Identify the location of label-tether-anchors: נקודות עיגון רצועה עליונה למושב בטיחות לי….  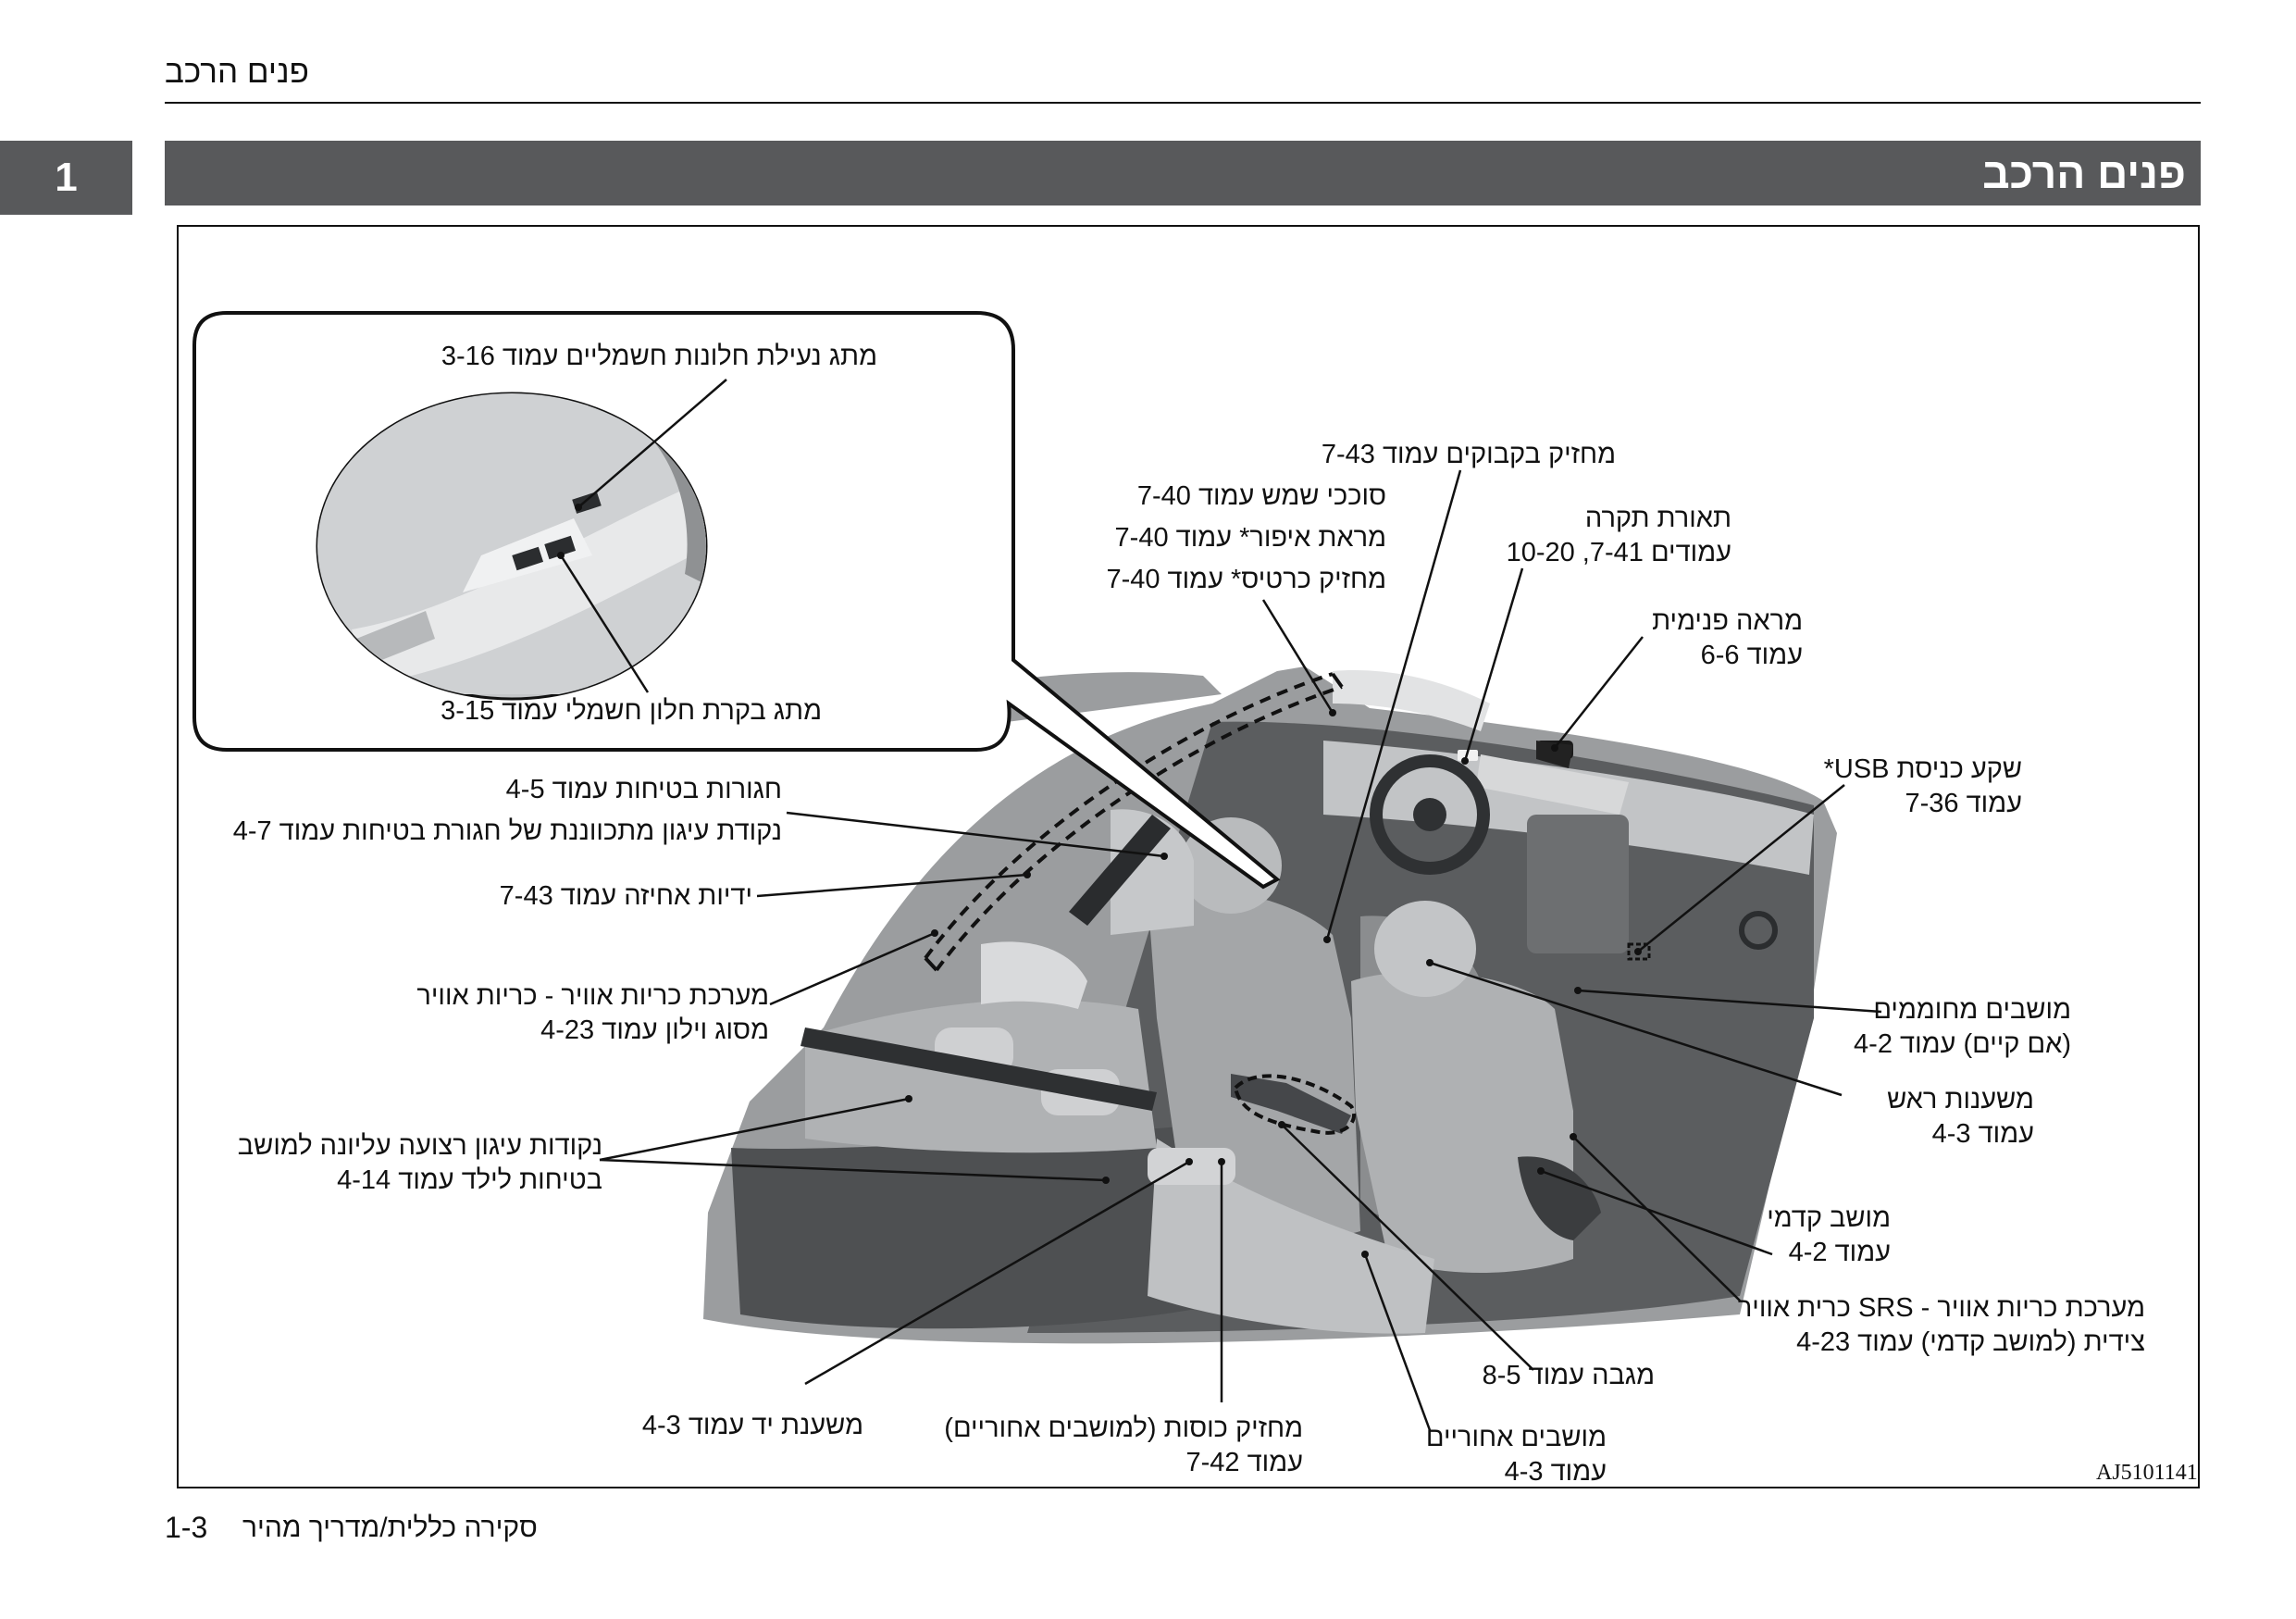
(420, 1163).